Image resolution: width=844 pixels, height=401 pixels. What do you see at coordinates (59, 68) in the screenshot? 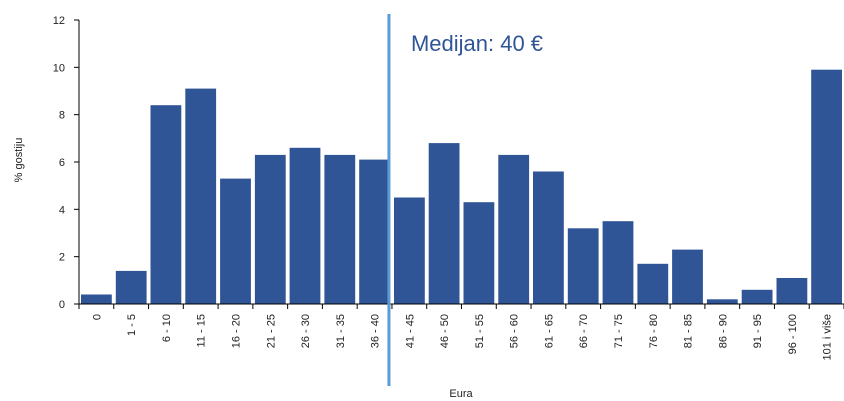
I see `y-tick-label: 10` at bounding box center [59, 68].